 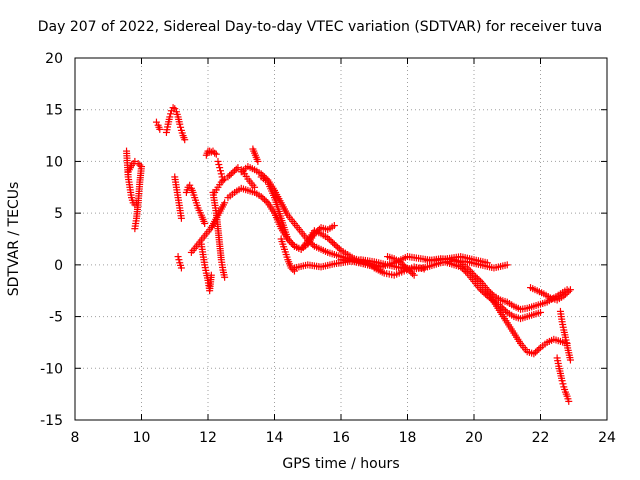 What do you see at coordinates (142, 438) in the screenshot?
I see `x-tick-label: 10` at bounding box center [142, 438].